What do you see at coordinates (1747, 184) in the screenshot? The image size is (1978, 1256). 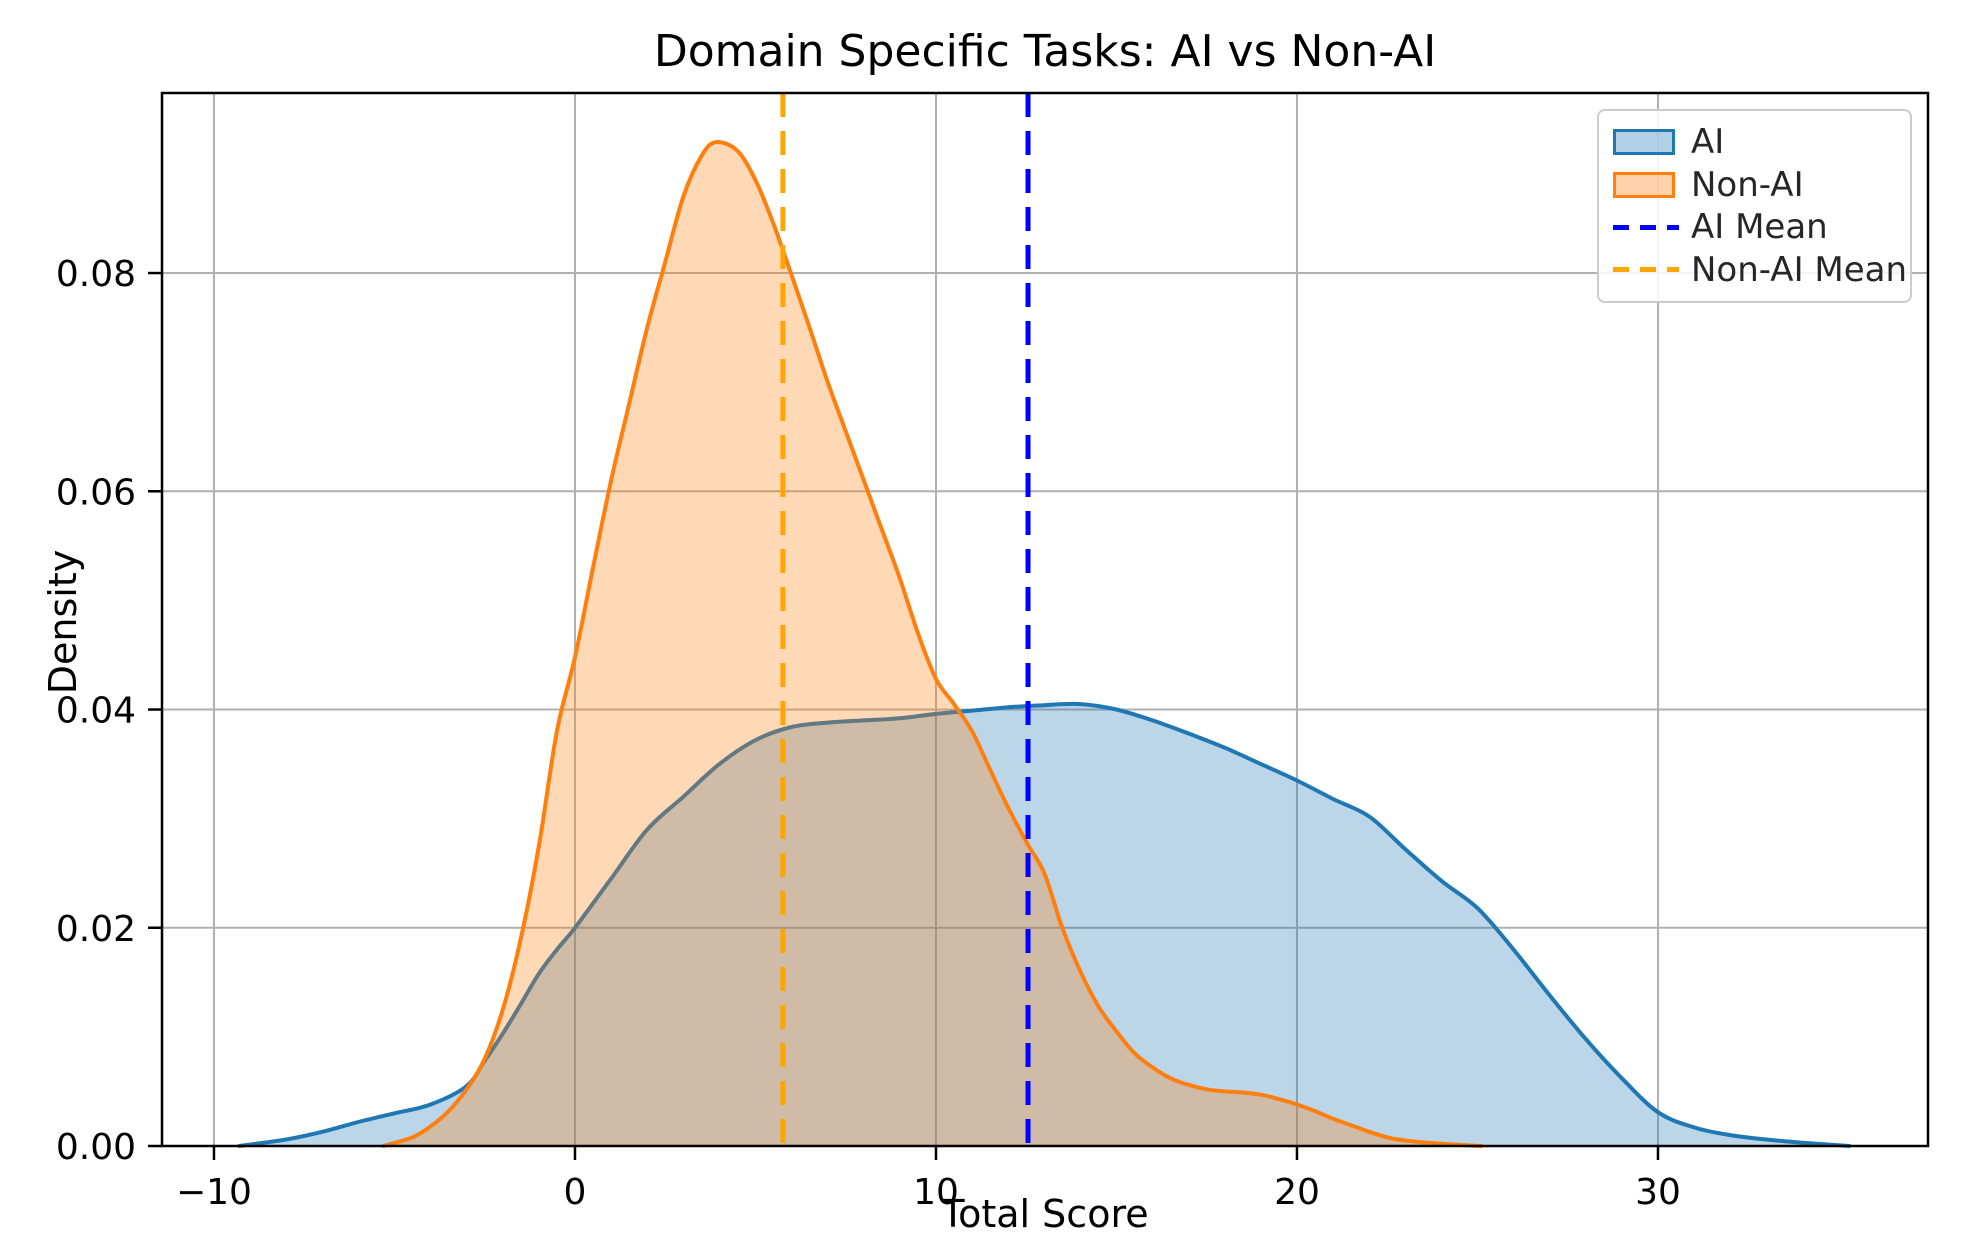 I see `legend-label: Non-AI` at bounding box center [1747, 184].